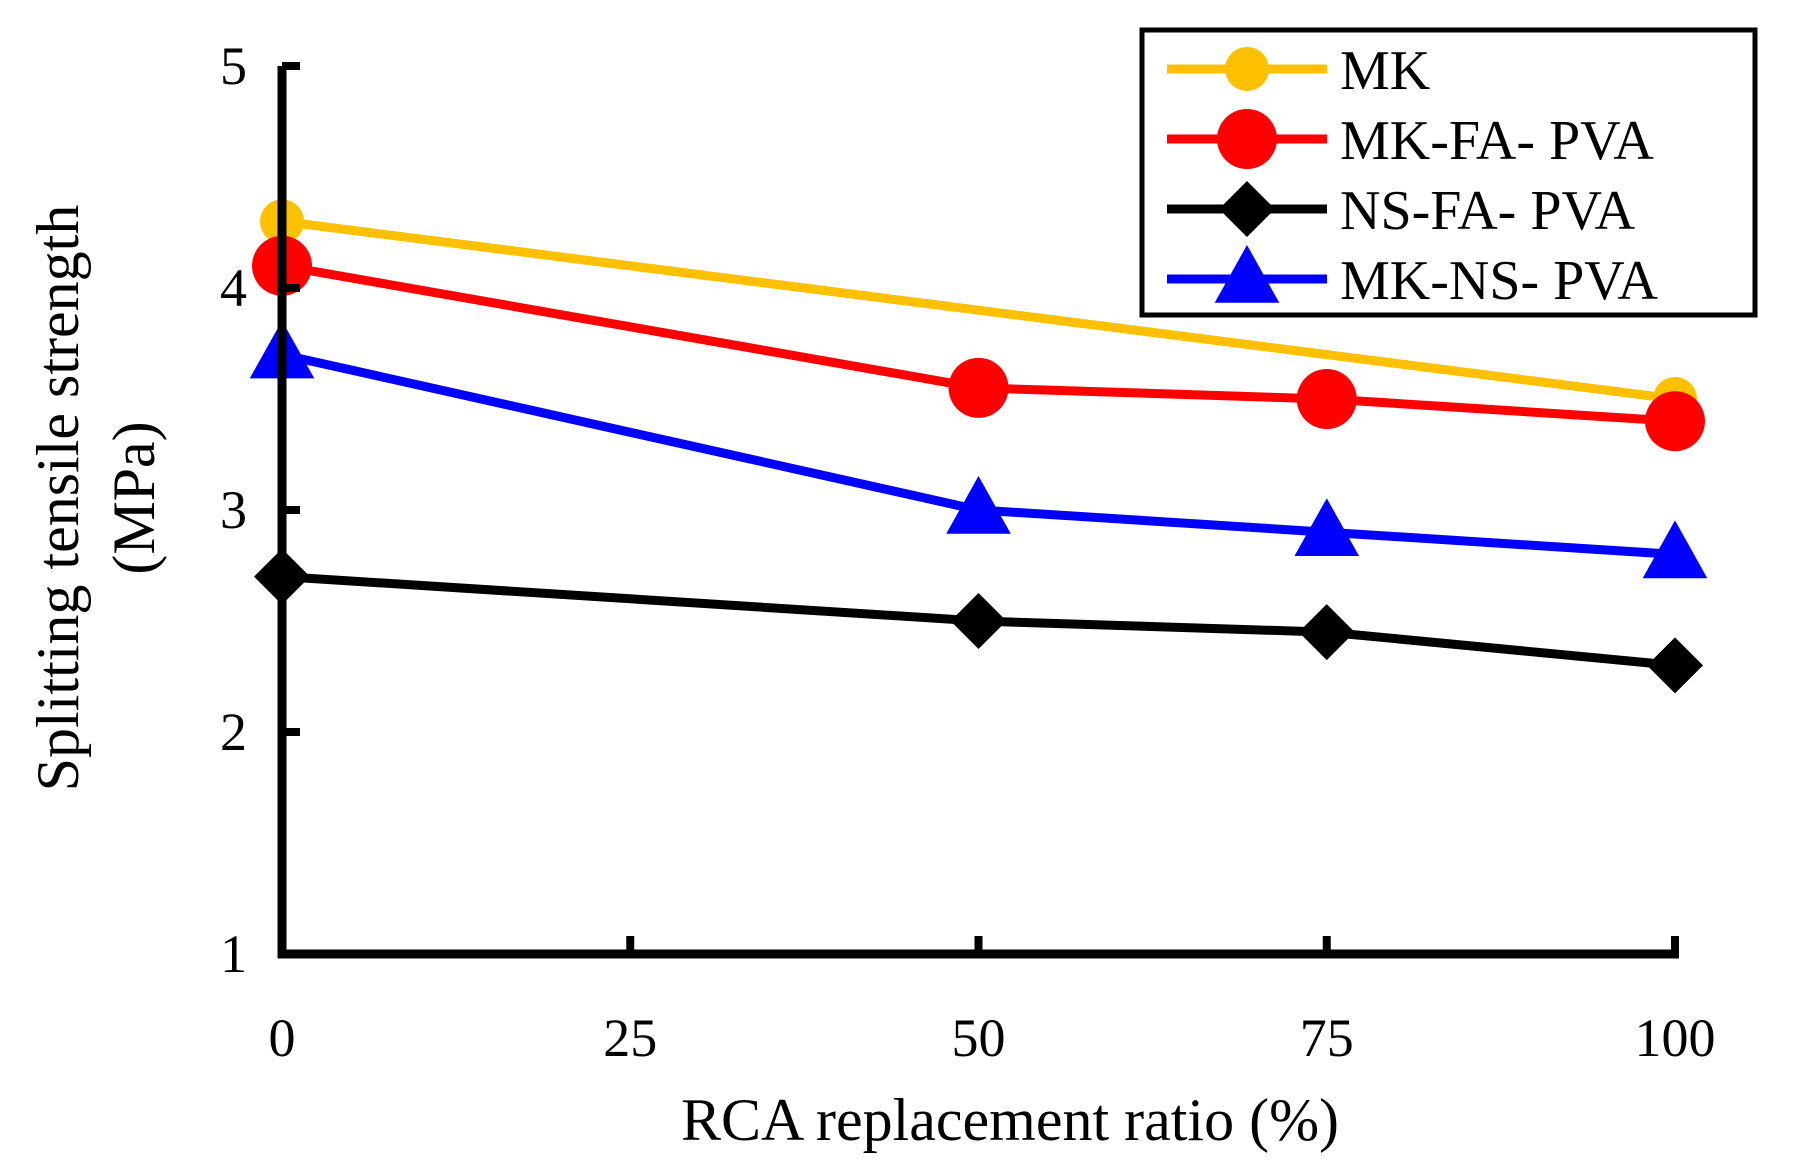  What do you see at coordinates (233, 954) in the screenshot?
I see `y-tick-label: 1` at bounding box center [233, 954].